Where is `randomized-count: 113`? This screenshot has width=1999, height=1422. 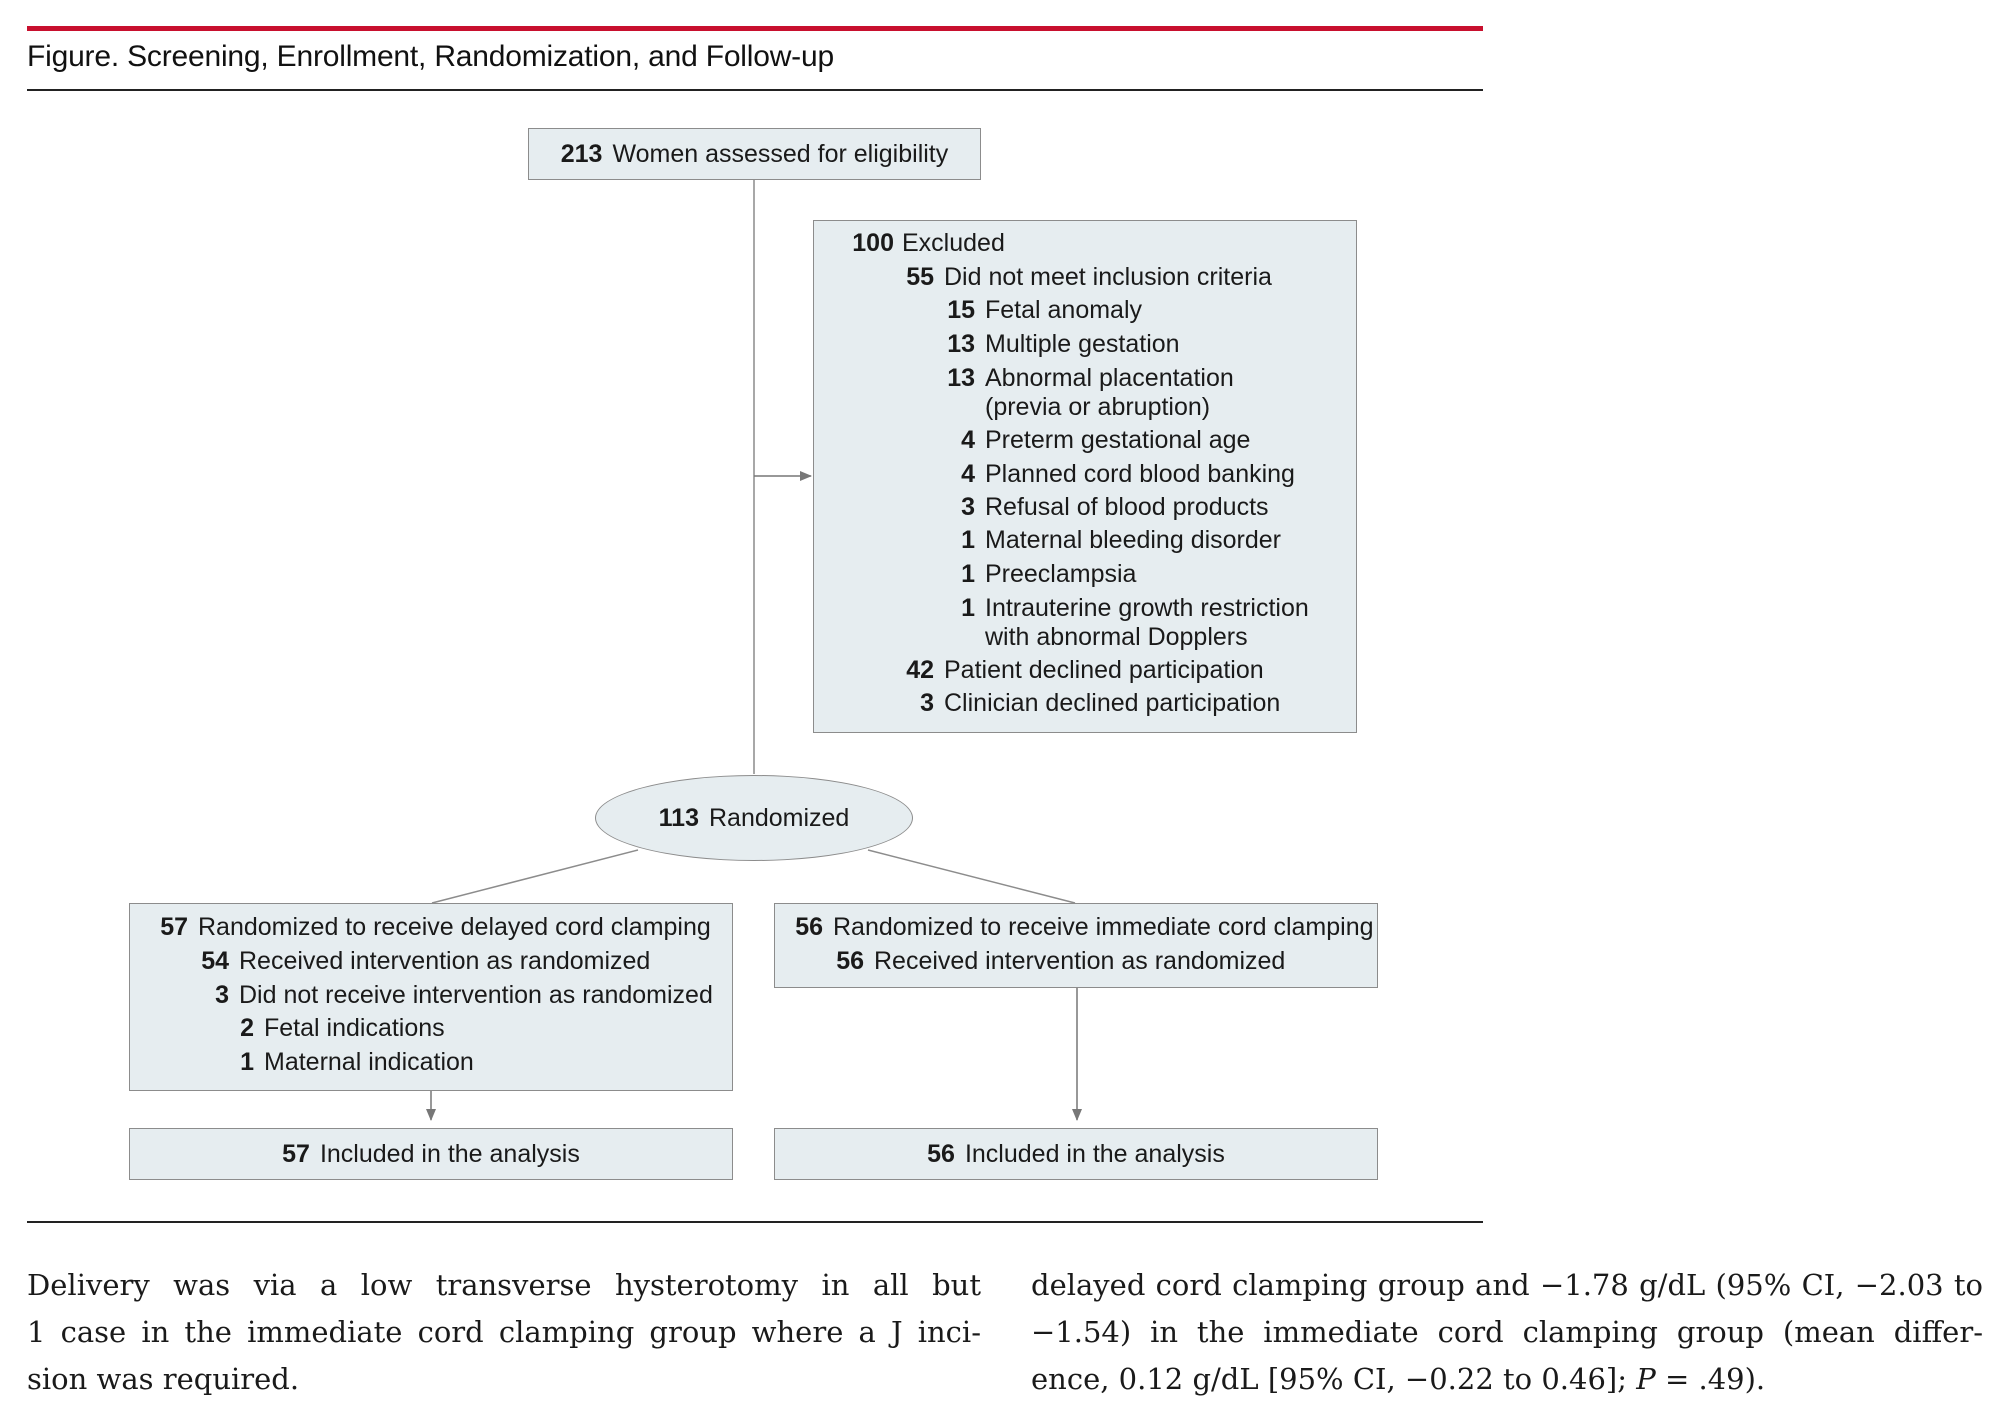
randomized-count: 113 is located at coordinates (678, 817).